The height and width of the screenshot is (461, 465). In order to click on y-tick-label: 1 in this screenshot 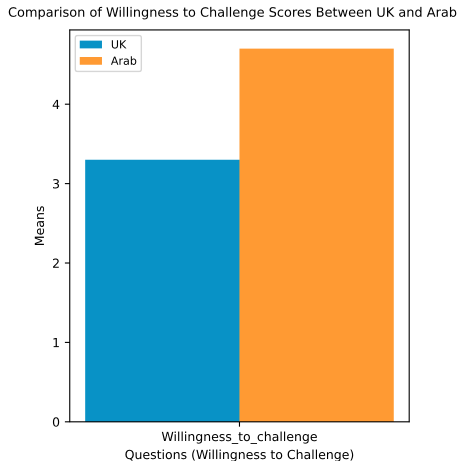, I will do `click(56, 343)`.